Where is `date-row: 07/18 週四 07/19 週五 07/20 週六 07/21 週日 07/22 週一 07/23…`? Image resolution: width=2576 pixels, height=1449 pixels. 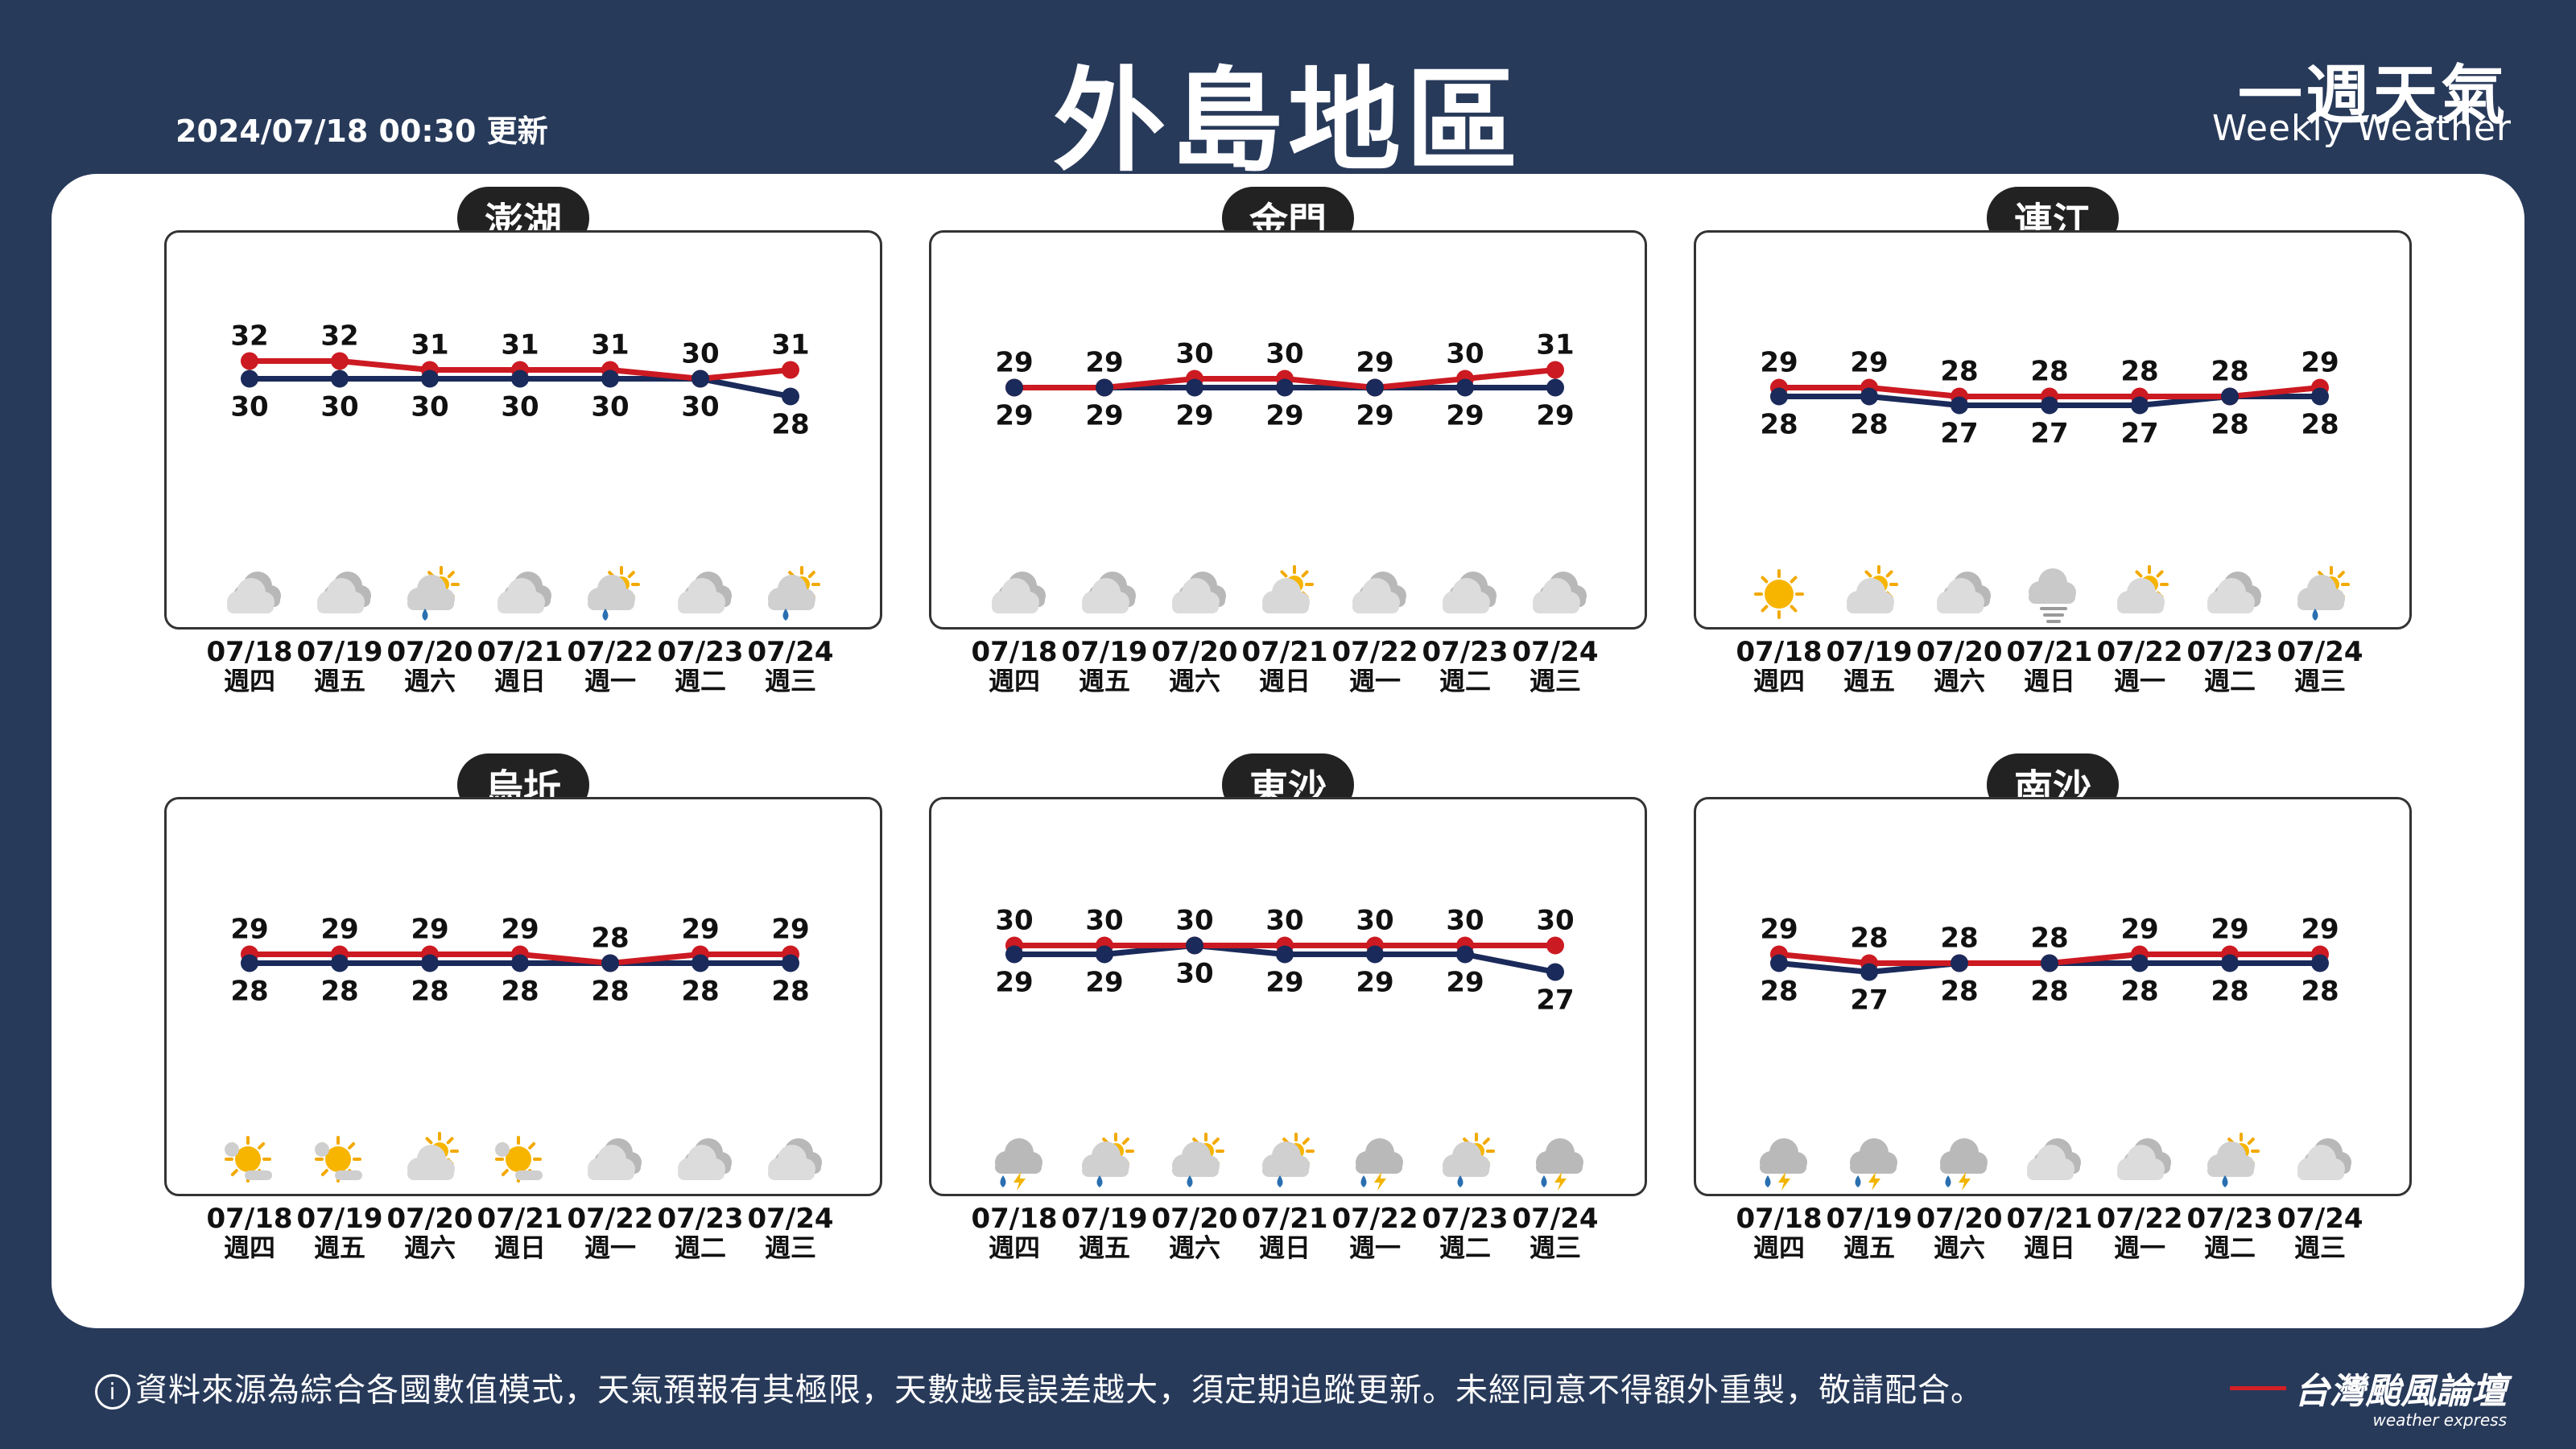
date-row: 07/18 週四 07/19 週五 07/20 週六 07/21 週日 07/22 週一 07/23… is located at coordinates (2053, 670).